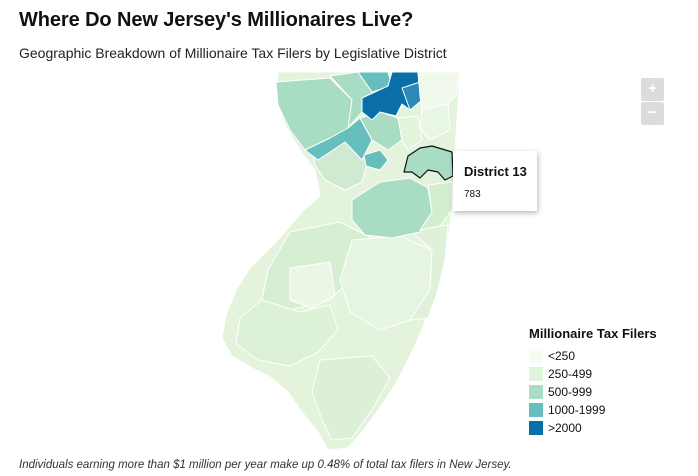 The height and width of the screenshot is (476, 698). Describe the element at coordinates (562, 356) in the screenshot. I see `legend-label: <250` at that location.